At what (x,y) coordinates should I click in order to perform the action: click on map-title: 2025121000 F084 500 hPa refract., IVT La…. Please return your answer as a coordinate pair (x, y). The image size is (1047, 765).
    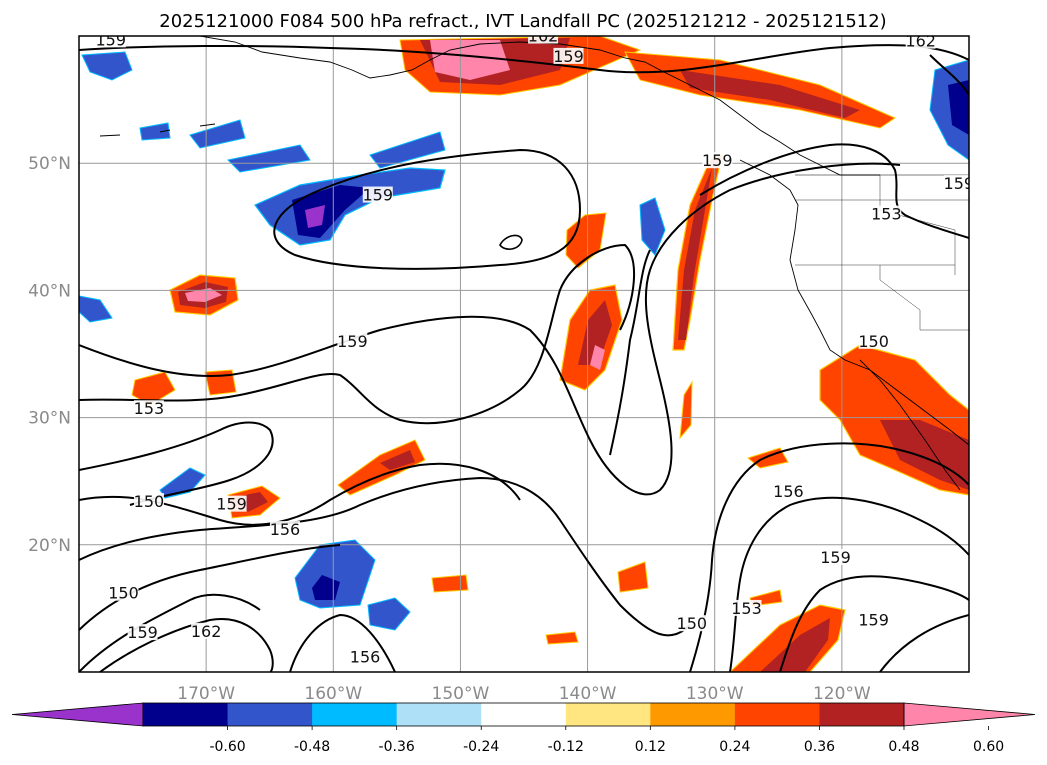
    Looking at the image, I should click on (522, 21).